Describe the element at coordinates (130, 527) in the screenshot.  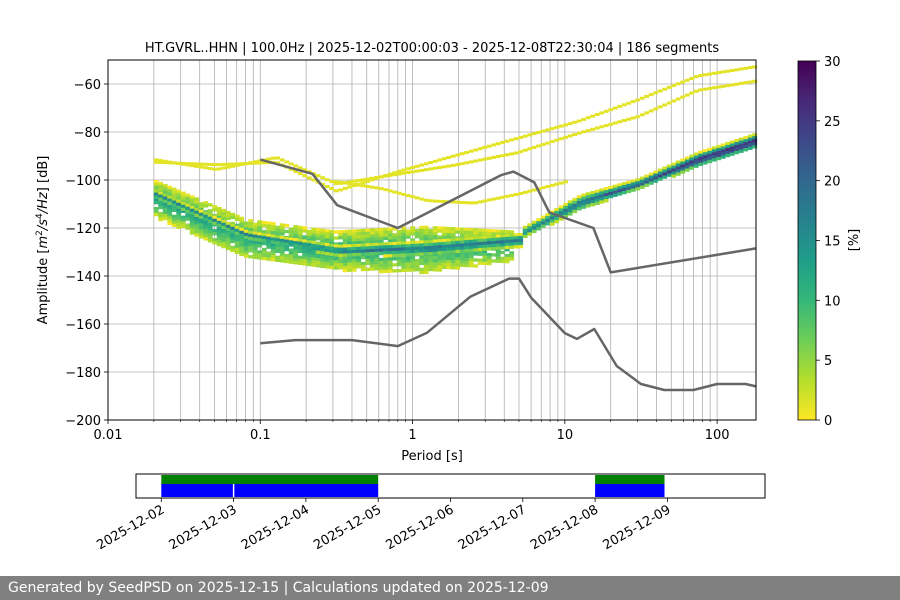
I see `timeline-date-label: 2025-12-02` at that location.